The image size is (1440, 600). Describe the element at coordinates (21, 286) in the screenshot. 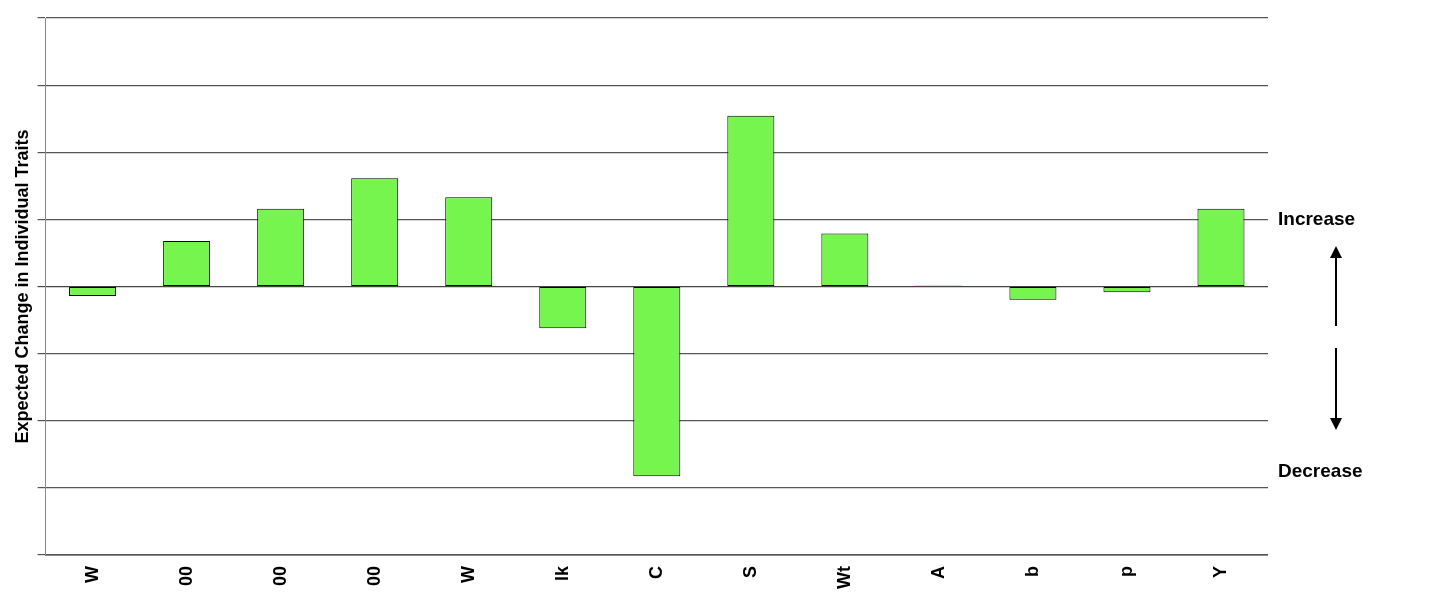

I see `y-axis-title: Expected Change in Individual Traits` at that location.